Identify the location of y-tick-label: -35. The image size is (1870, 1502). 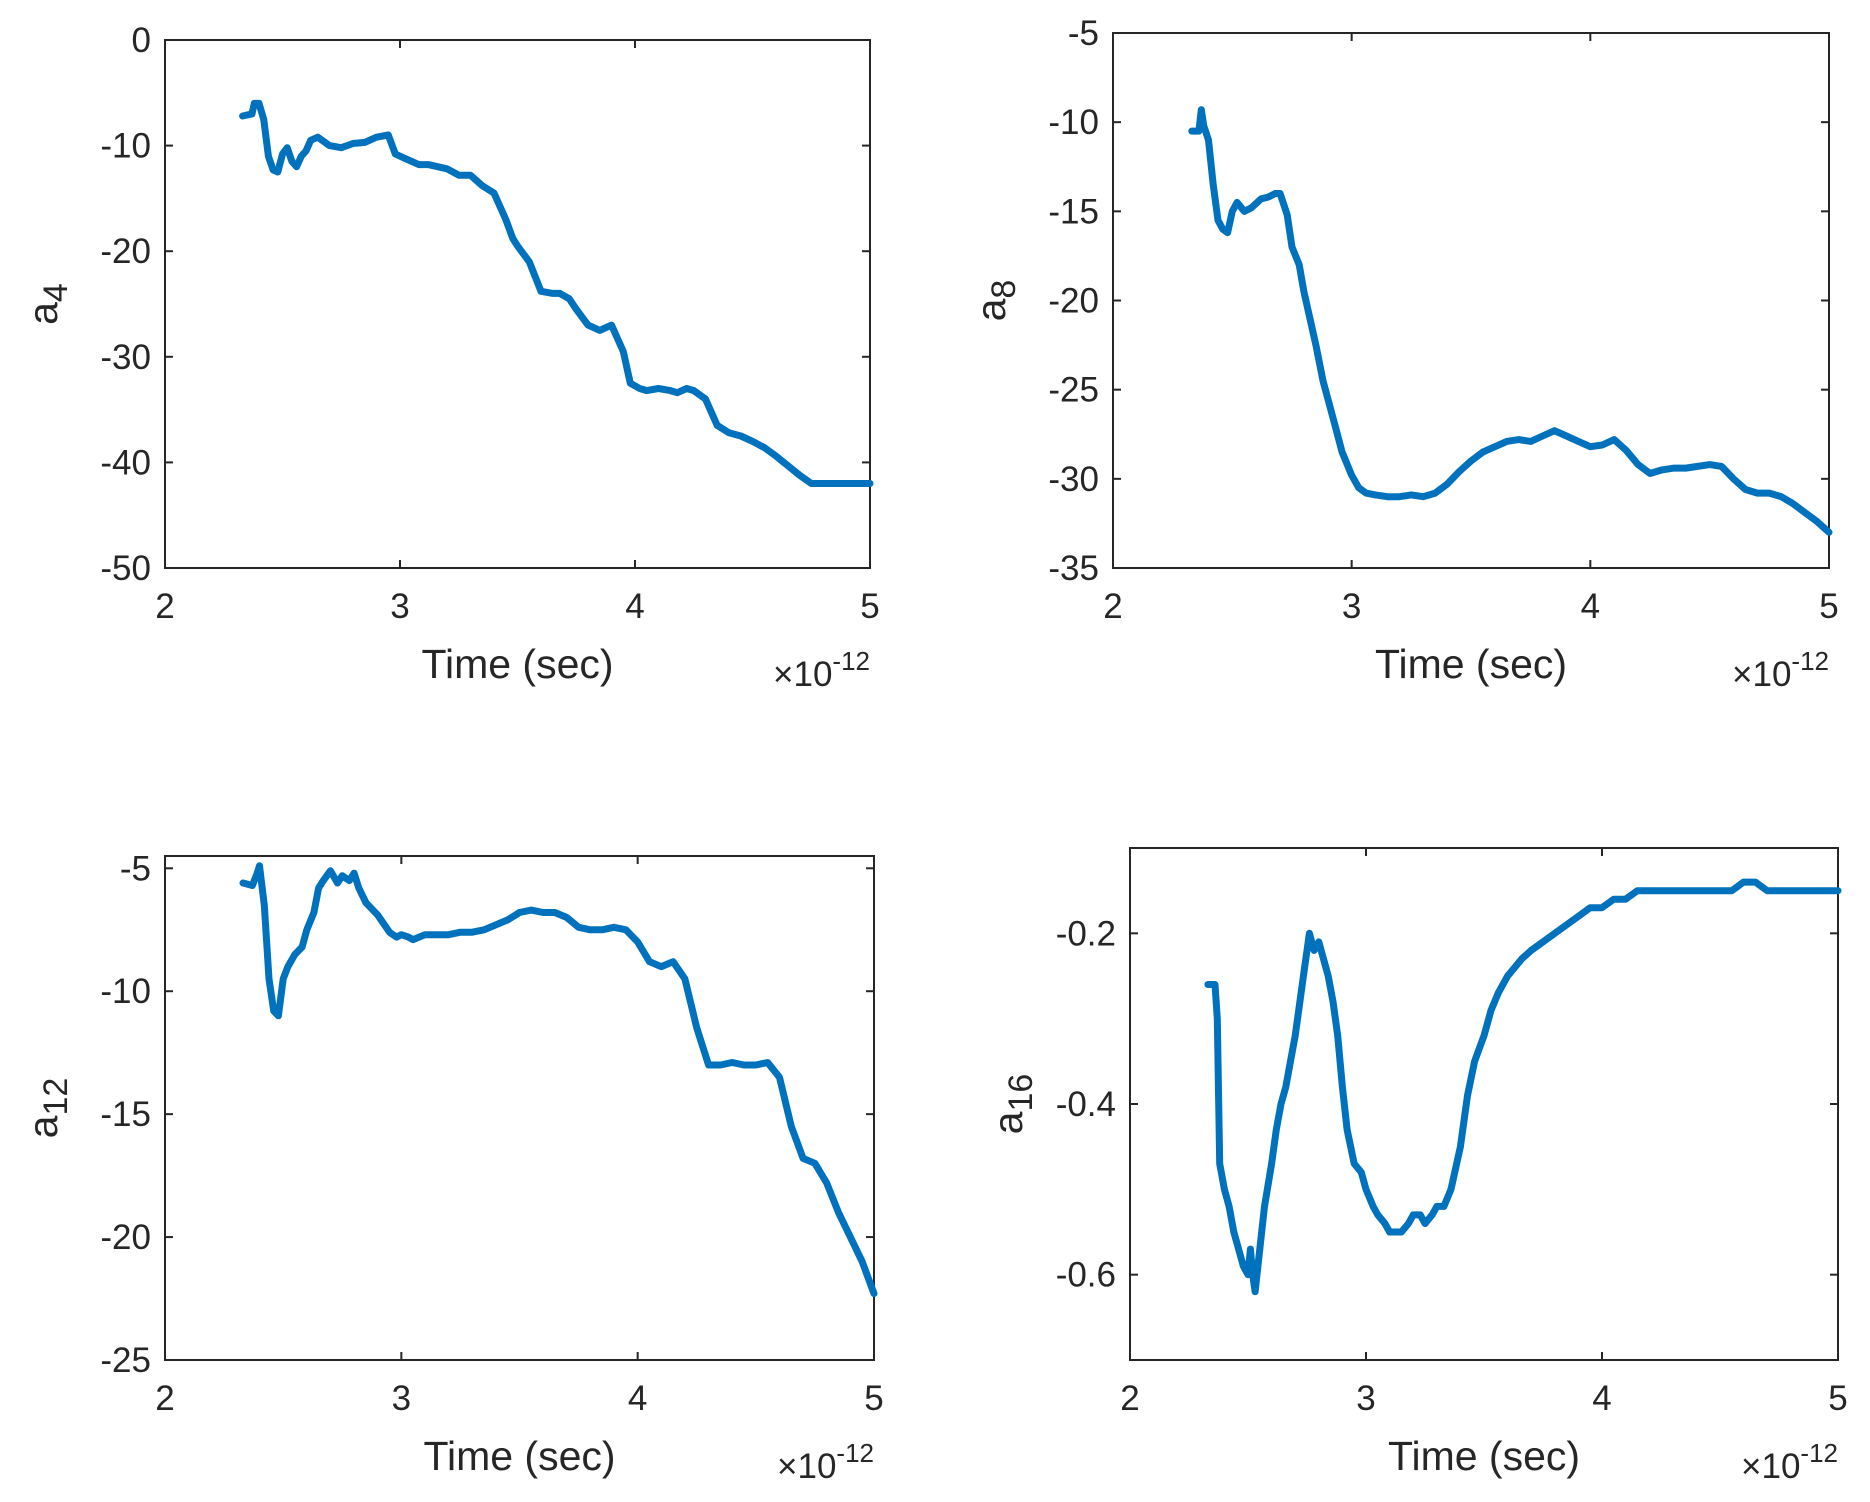
(1073, 568).